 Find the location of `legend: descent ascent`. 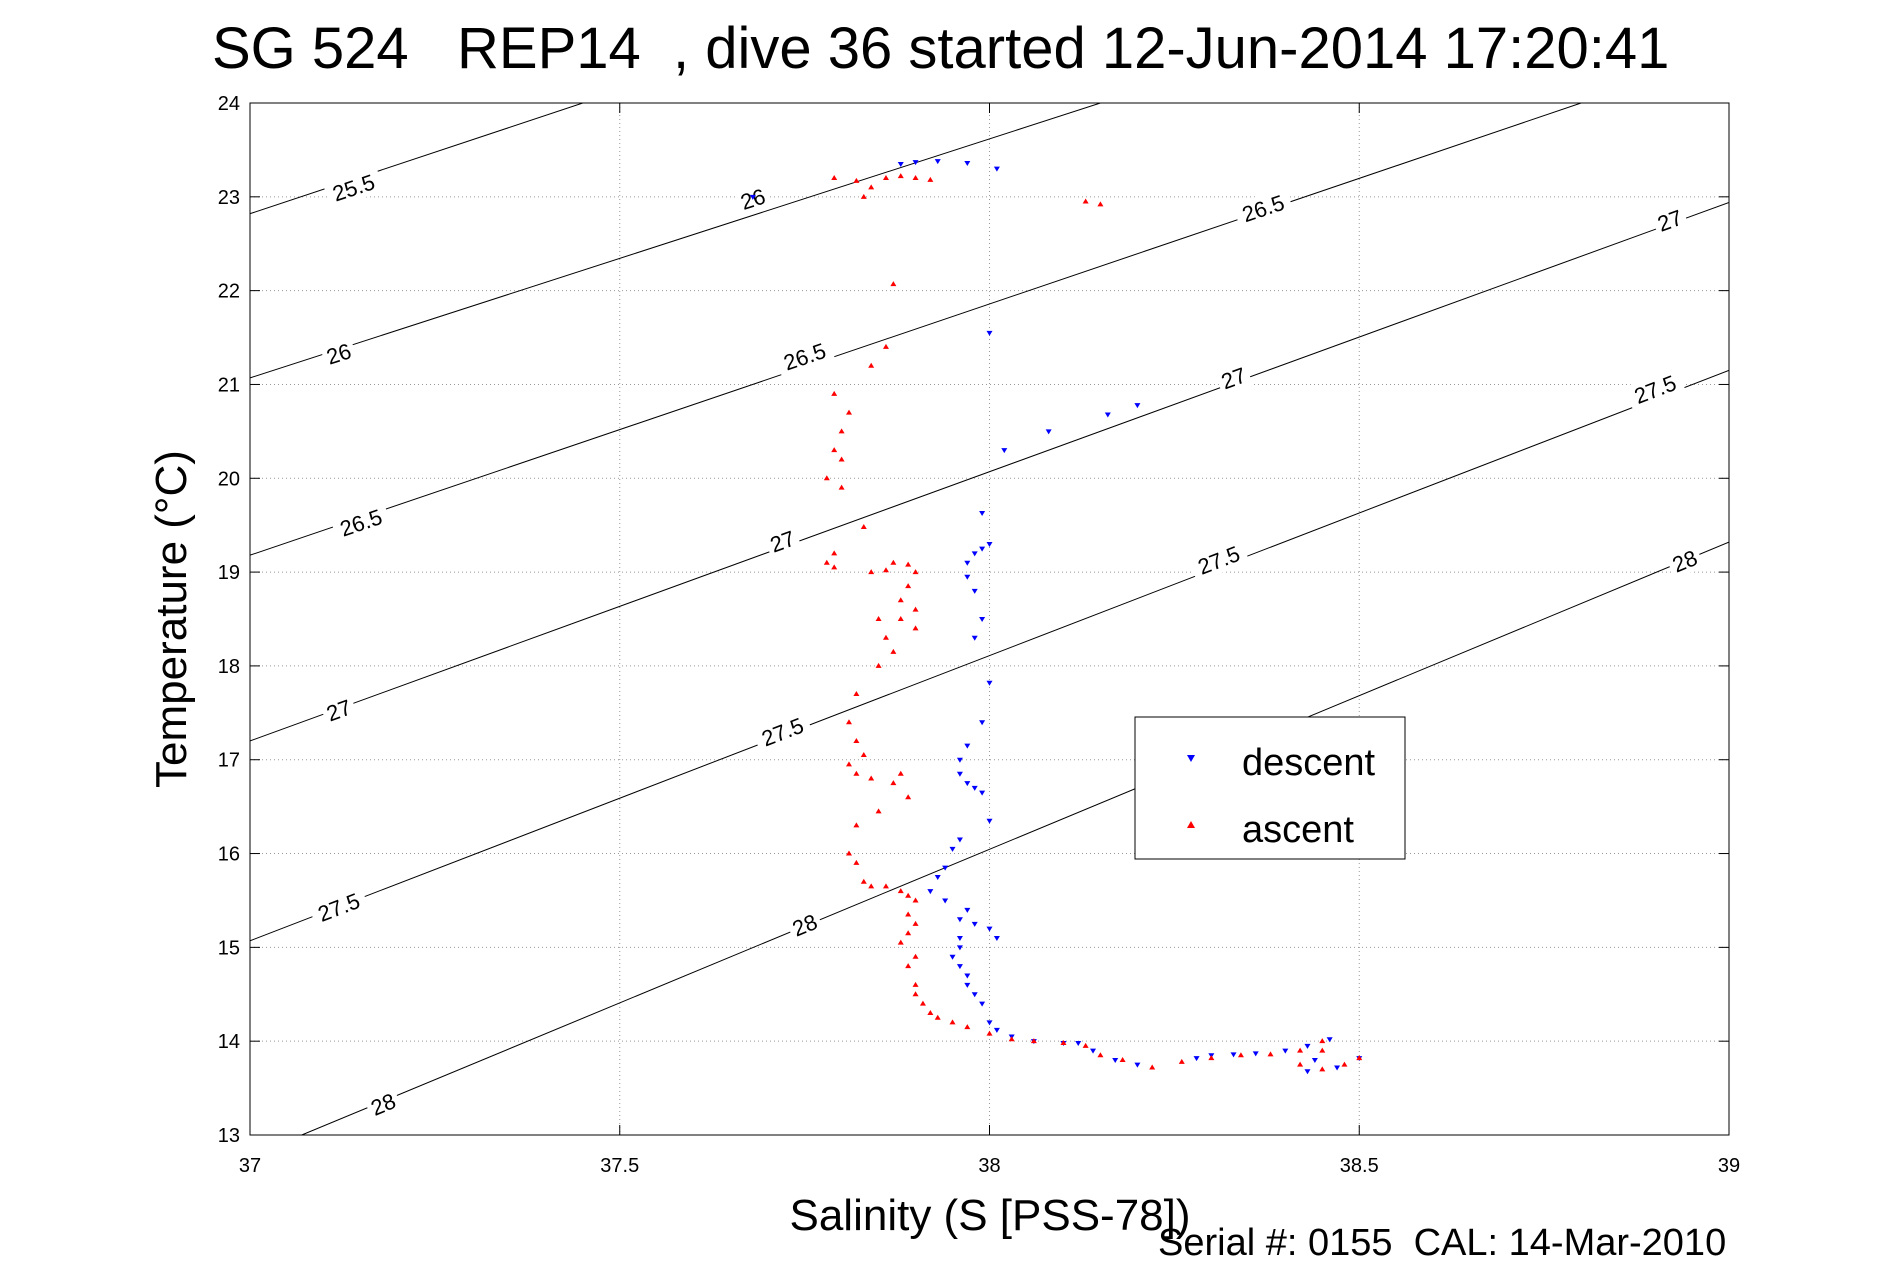

legend: descent ascent is located at coordinates (1270, 788).